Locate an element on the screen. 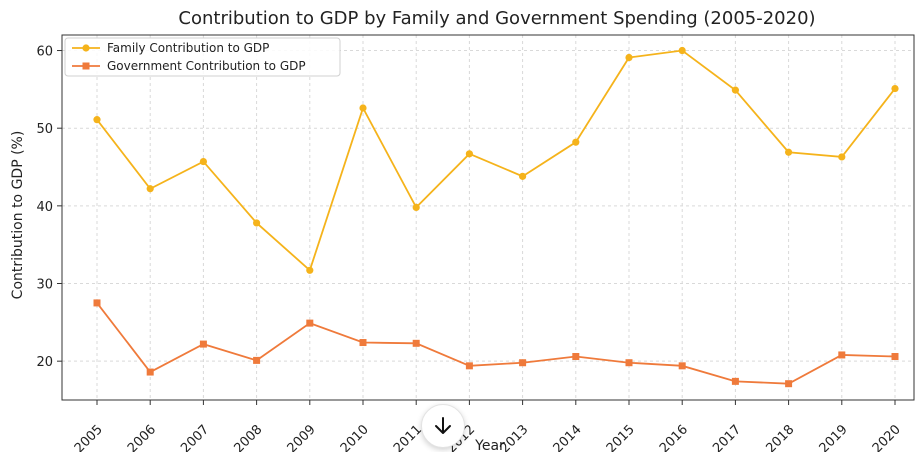 Image resolution: width=924 pixels, height=452 pixels. x-tick-label: 2018 is located at coordinates (780, 437).